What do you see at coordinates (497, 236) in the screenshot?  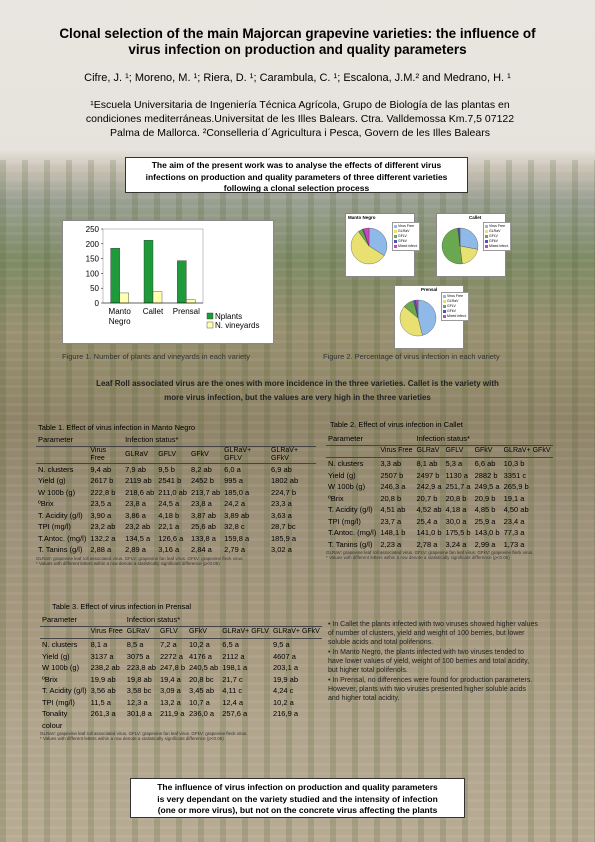 I see `pie-legend: Virus Free GLRaV GFLV GFkV Mixed infect.` at bounding box center [497, 236].